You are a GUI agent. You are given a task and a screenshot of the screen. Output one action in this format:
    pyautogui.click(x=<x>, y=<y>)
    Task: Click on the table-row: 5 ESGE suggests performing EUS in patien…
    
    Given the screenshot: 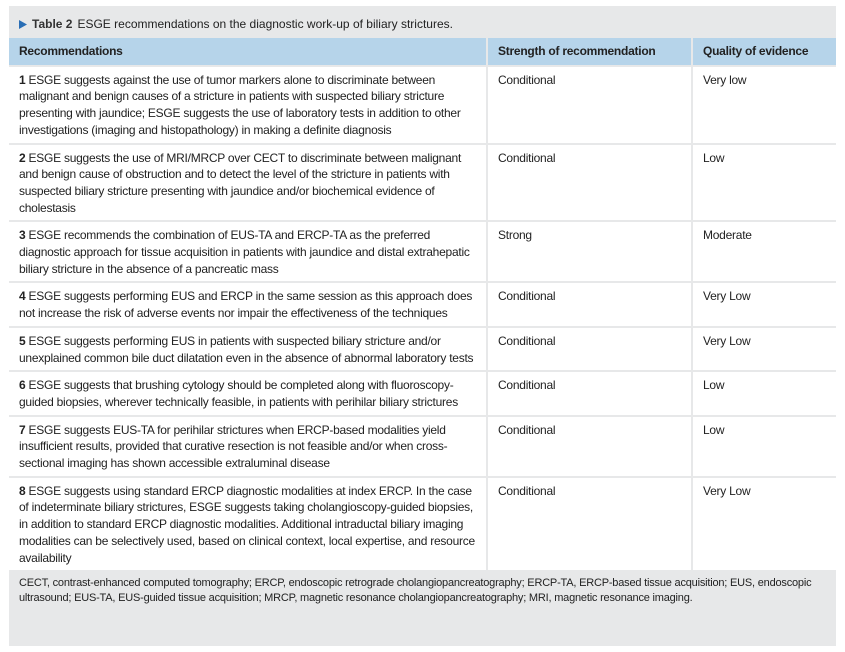 What is the action you would take?
    pyautogui.click(x=422, y=349)
    